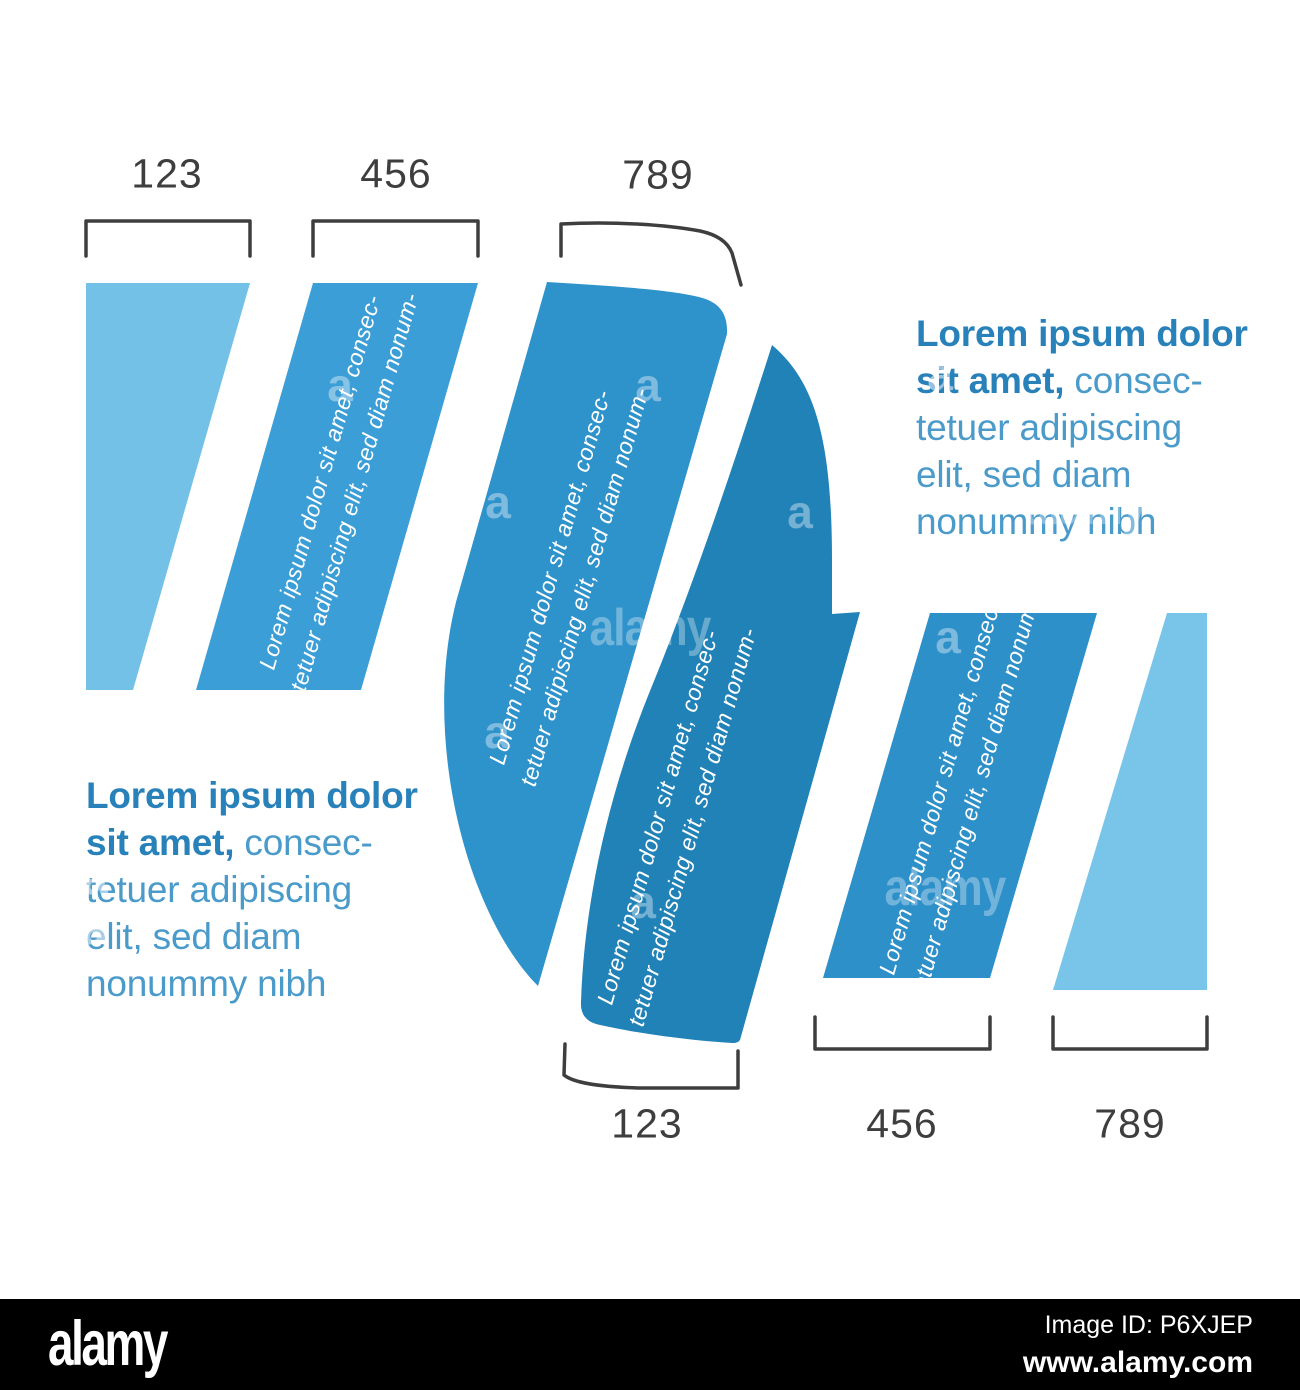 Image resolution: width=1300 pixels, height=1390 pixels. Describe the element at coordinates (1137, 1362) in the screenshot. I see `alamy-url-text: www.alamy.com` at that location.